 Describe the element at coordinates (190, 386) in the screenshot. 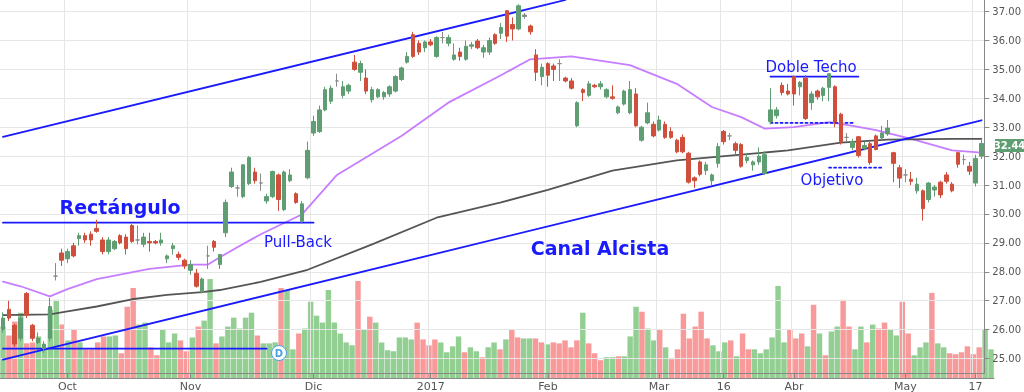

I see `x-tick-label: Nov` at that location.